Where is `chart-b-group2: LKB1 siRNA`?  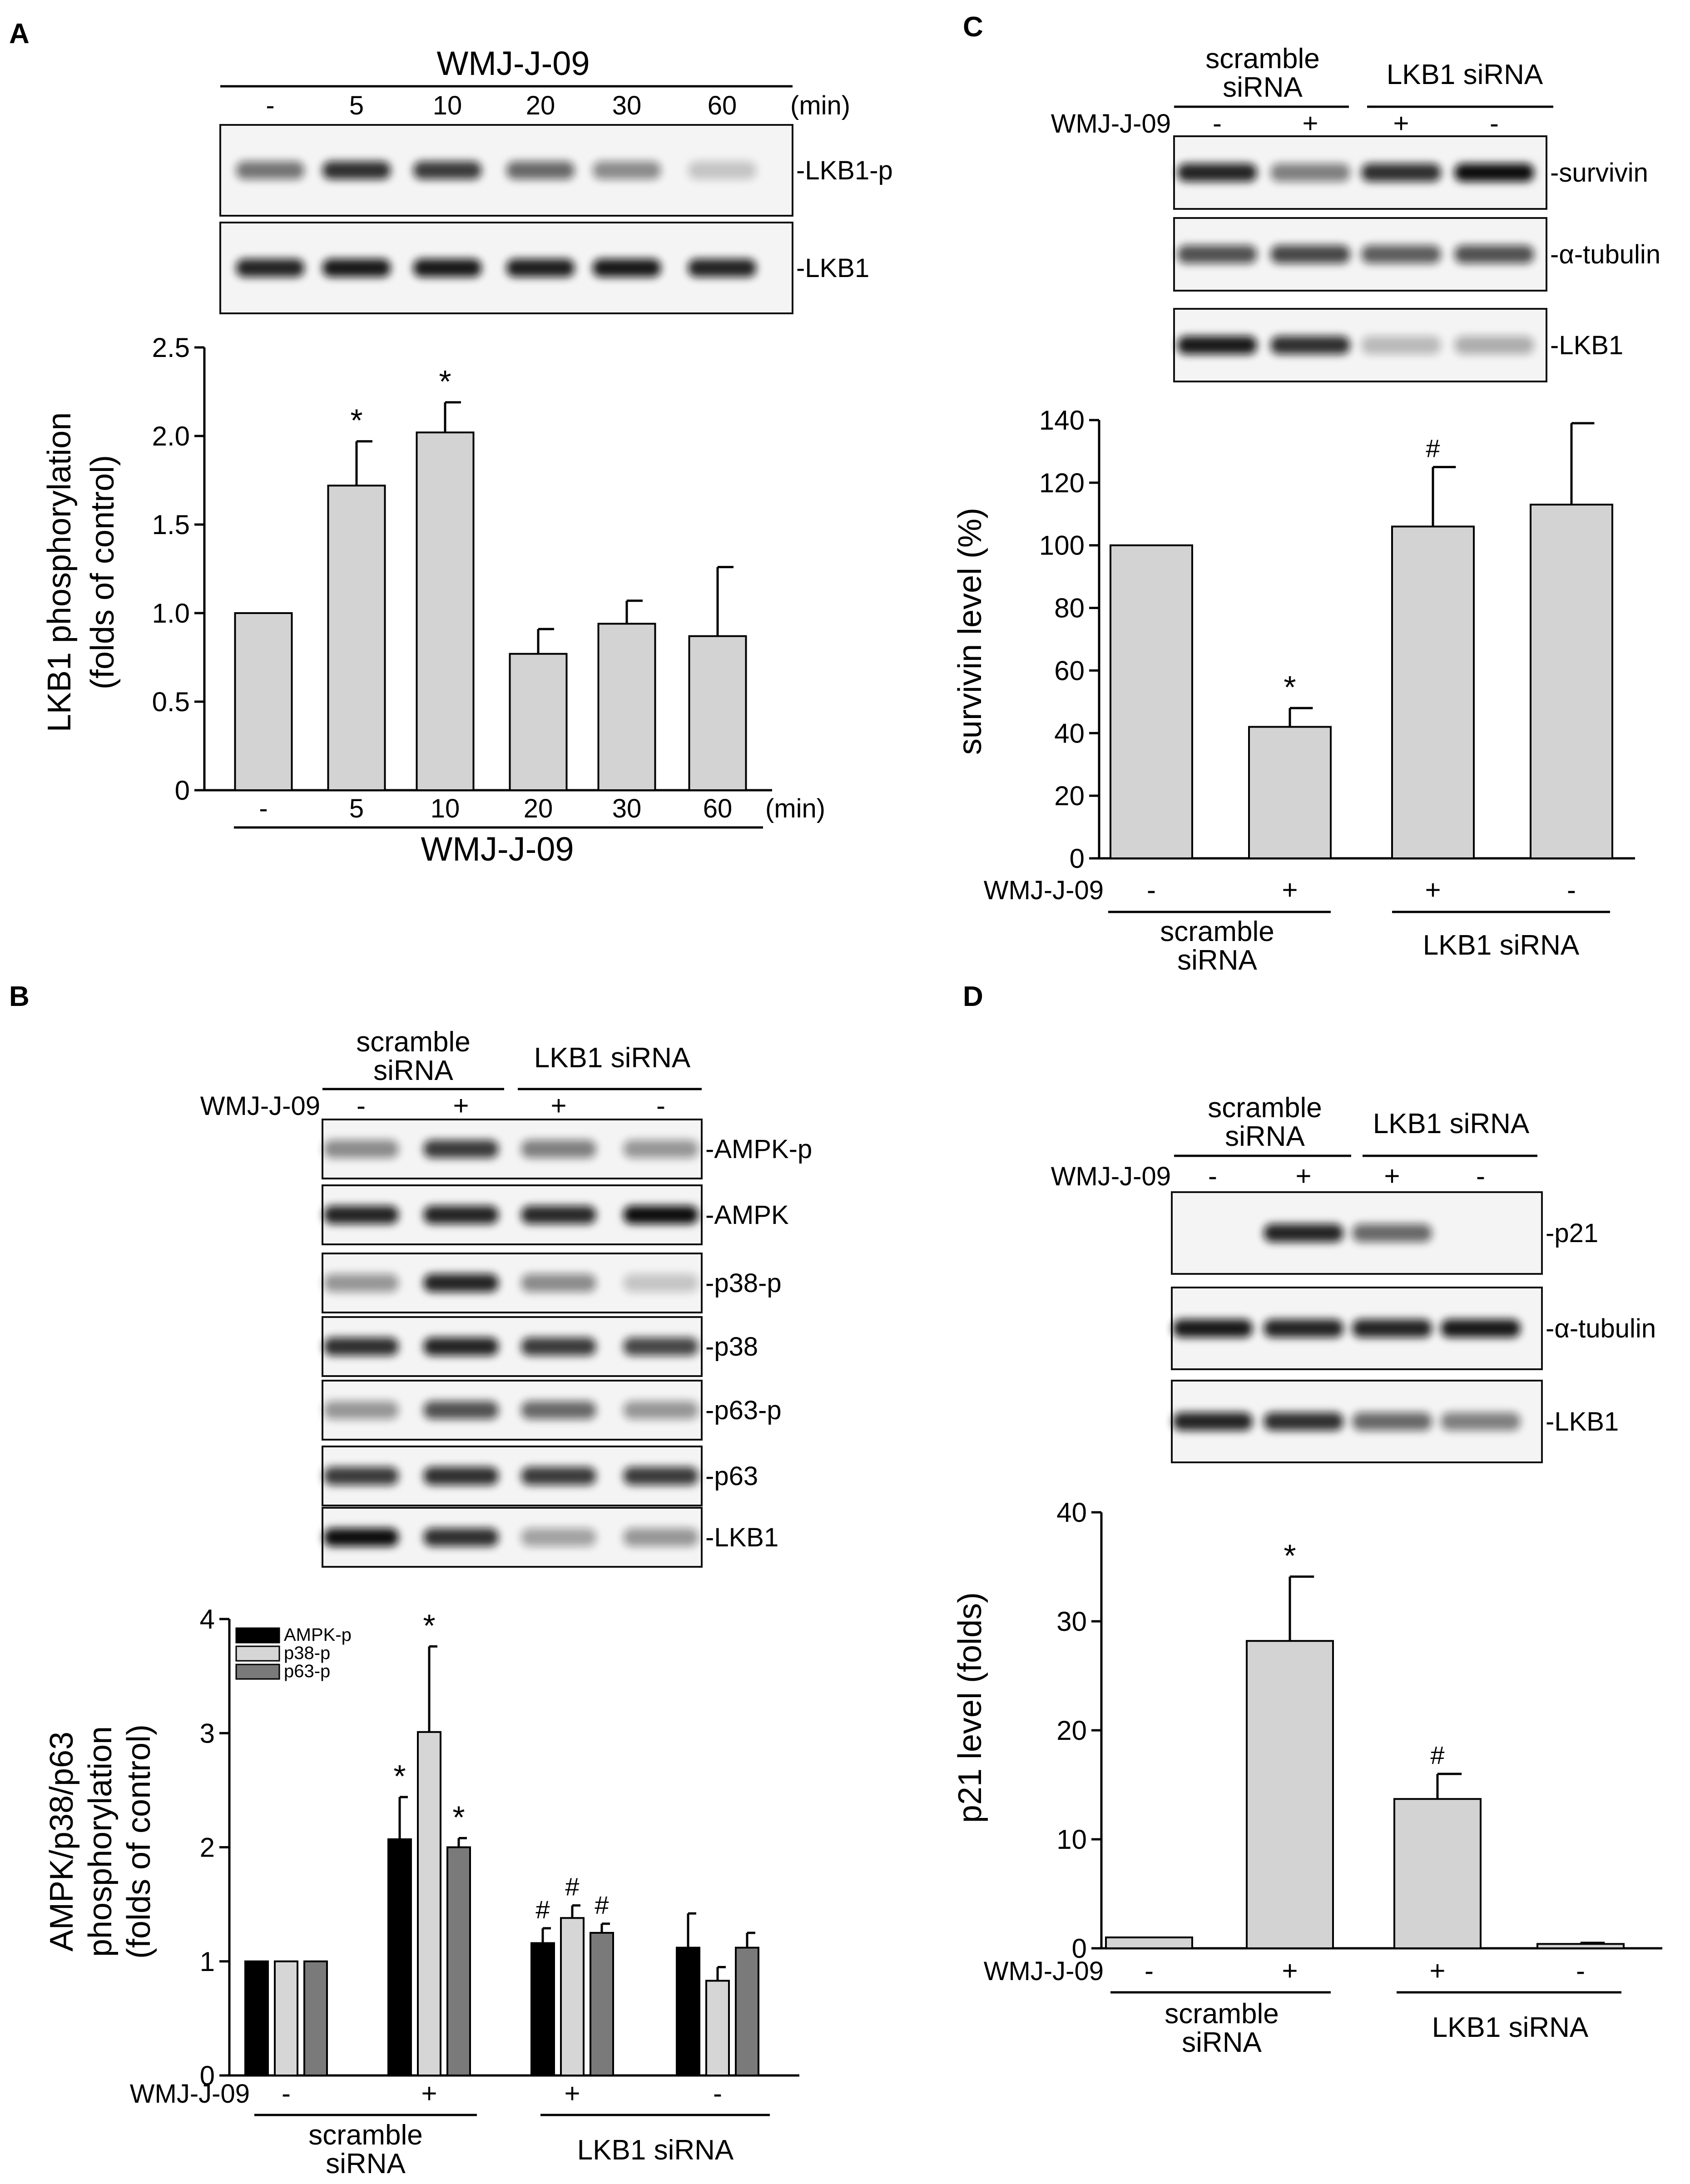
chart-b-group2: LKB1 siRNA is located at coordinates (655, 2150).